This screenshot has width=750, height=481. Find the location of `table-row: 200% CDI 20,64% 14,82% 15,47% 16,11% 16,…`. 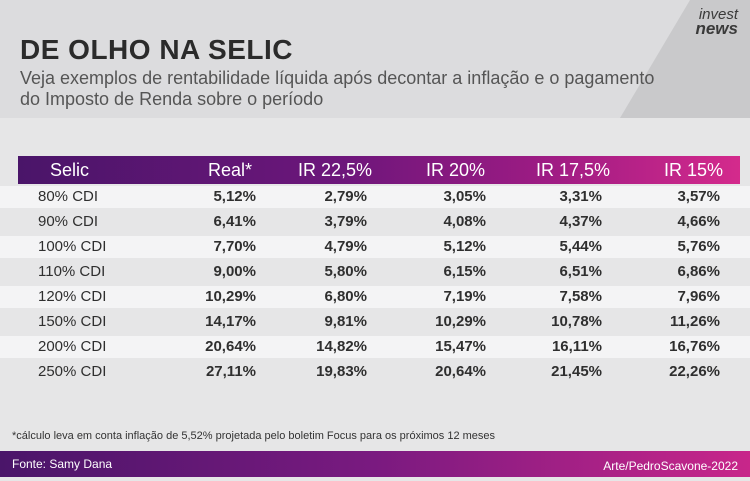

table-row: 200% CDI 20,64% 14,82% 15,47% 16,11% 16,… is located at coordinates (375, 347).